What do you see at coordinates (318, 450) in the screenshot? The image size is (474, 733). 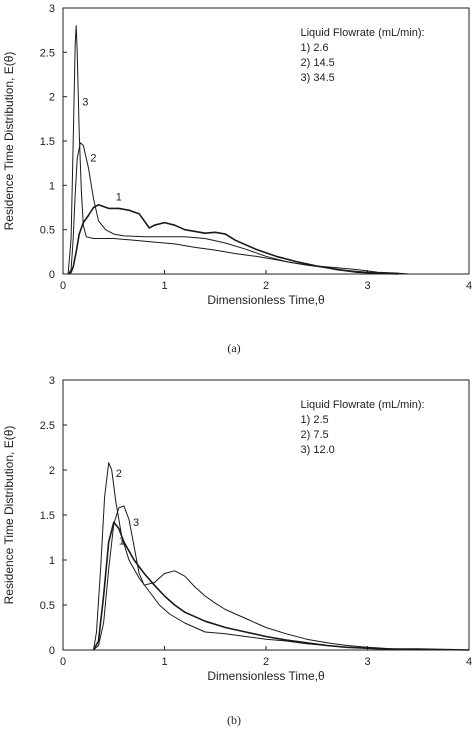 I see `legend-item: 3) 12.0` at bounding box center [318, 450].